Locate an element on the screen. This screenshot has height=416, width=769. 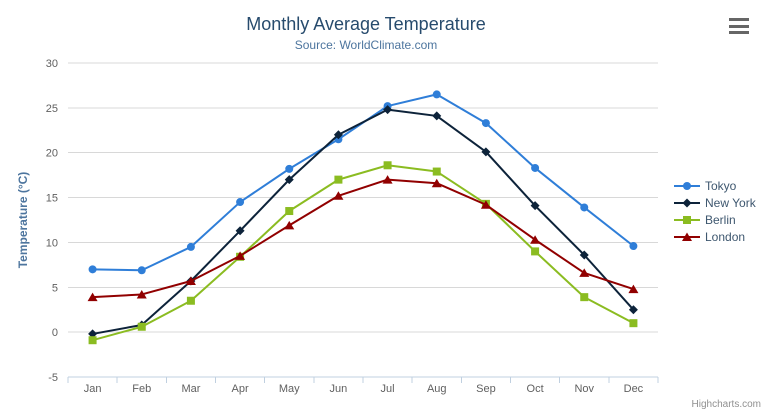
x-axis-label: Jun is located at coordinates (339, 389).